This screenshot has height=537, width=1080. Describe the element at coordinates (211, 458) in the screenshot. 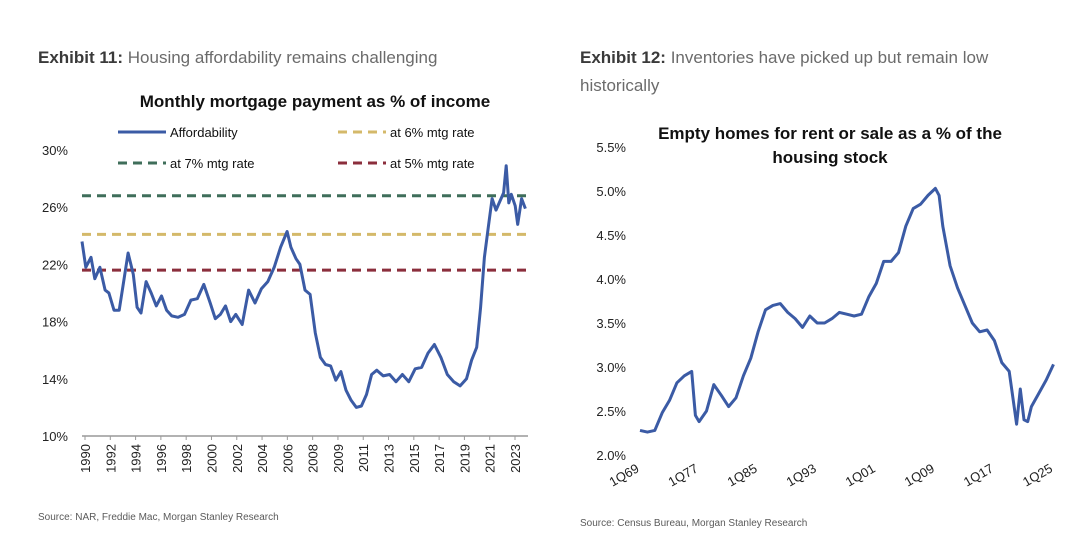

I see `chart-1-xtick: 2000` at that location.